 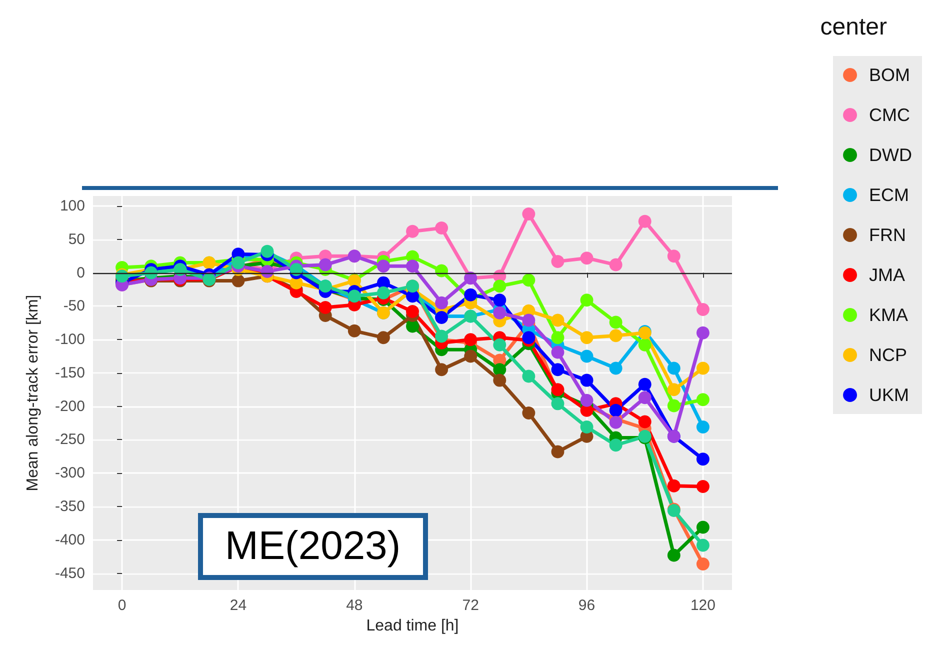 I want to click on legend-label: KMA, so click(x=888, y=315).